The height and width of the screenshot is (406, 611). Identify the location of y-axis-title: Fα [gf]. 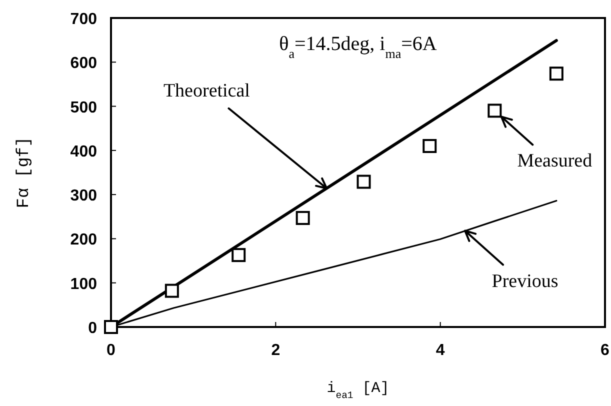
(24, 172).